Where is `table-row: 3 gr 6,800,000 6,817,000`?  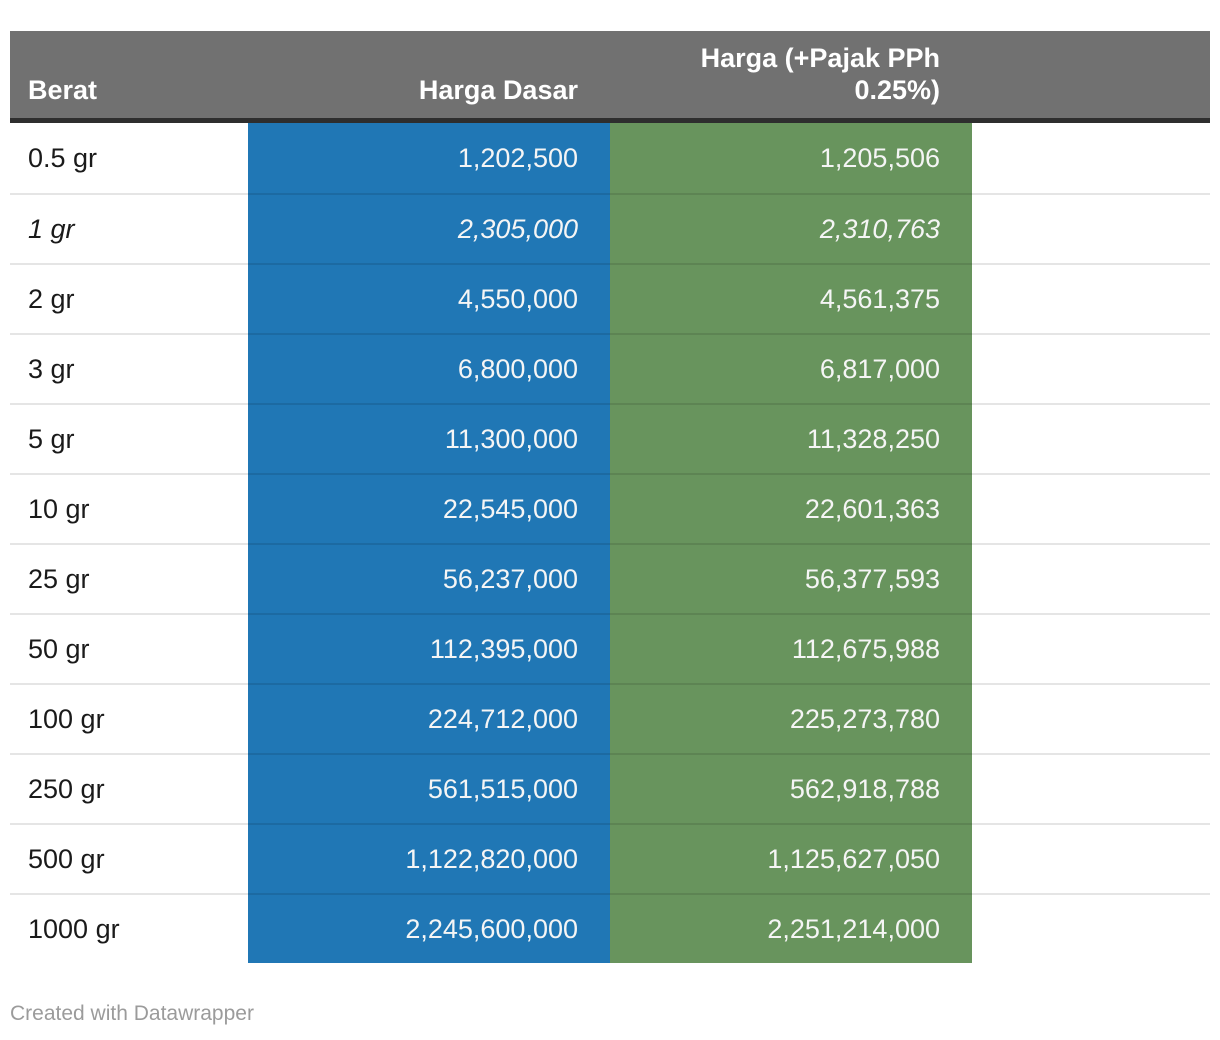
table-row: 3 gr 6,800,000 6,817,000 is located at coordinates (610, 368).